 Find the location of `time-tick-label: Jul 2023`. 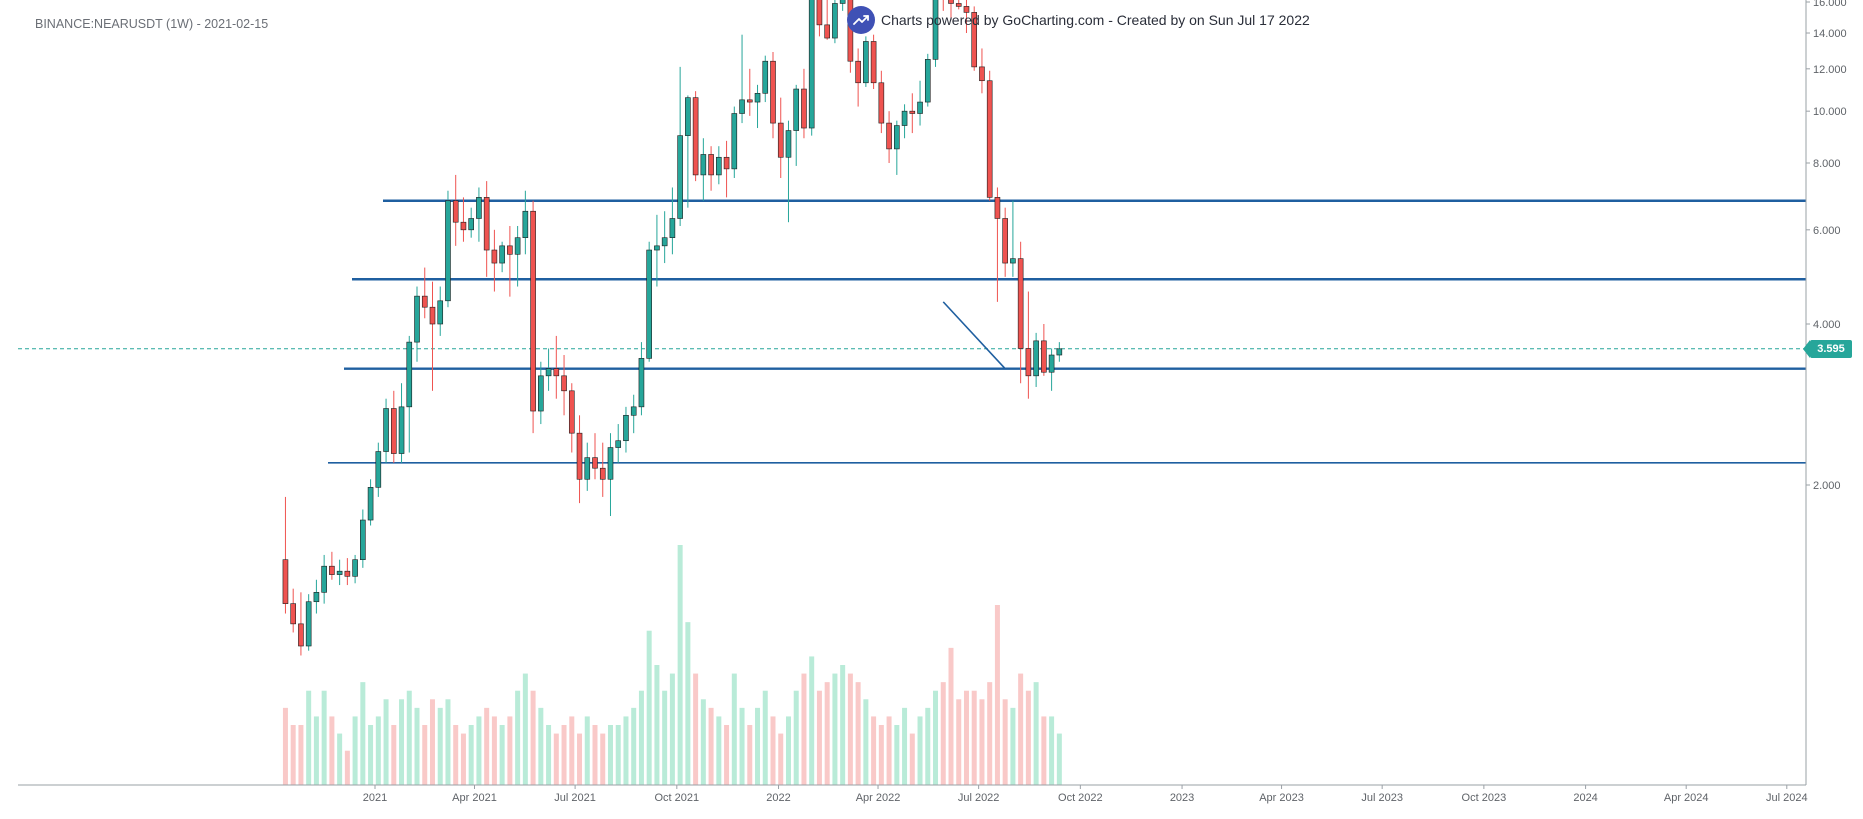

time-tick-label: Jul 2023 is located at coordinates (1382, 798).